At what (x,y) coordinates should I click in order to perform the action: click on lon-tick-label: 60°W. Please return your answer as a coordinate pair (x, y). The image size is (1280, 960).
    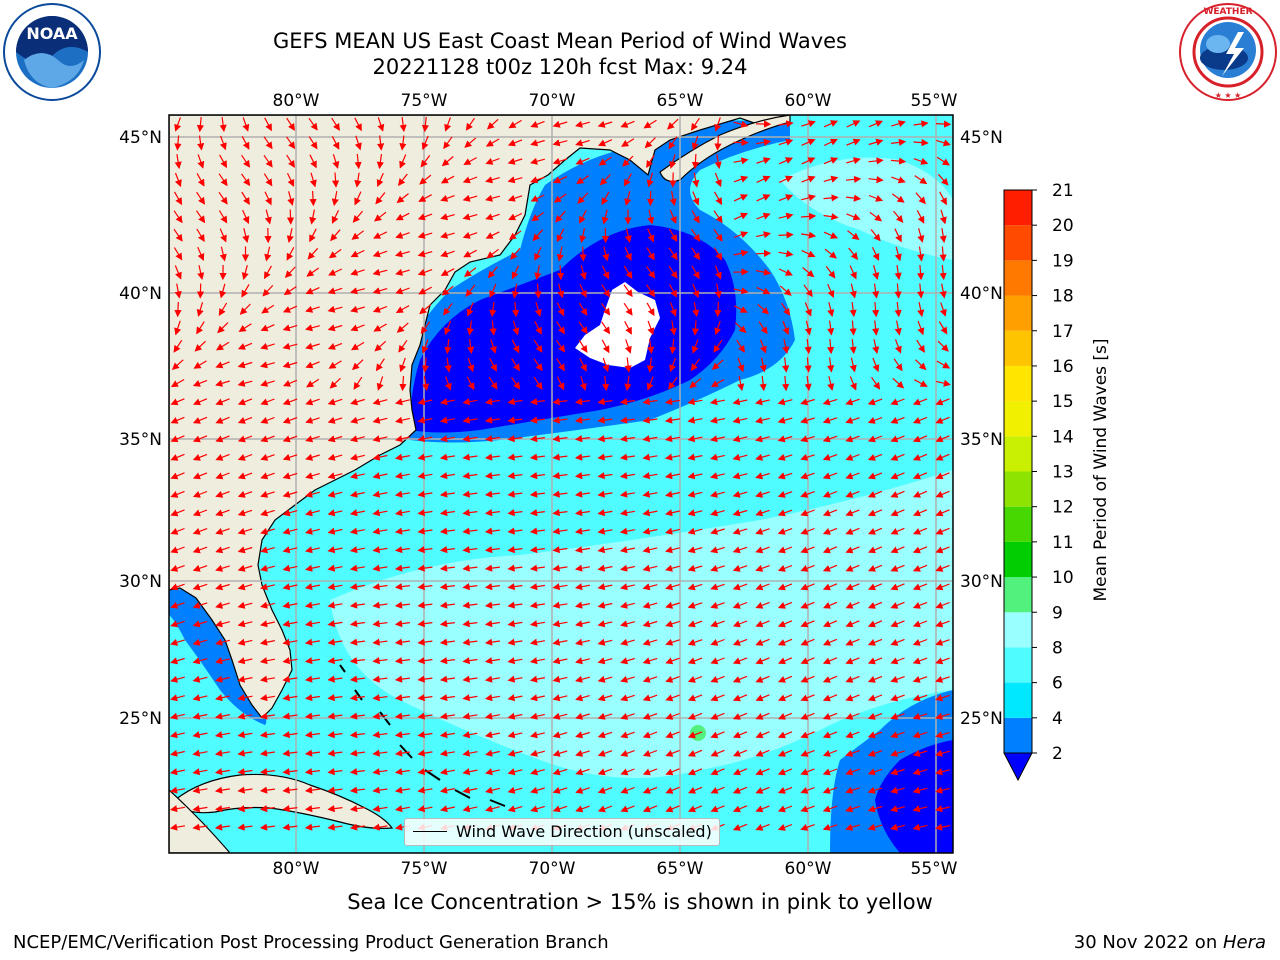
    Looking at the image, I should click on (808, 101).